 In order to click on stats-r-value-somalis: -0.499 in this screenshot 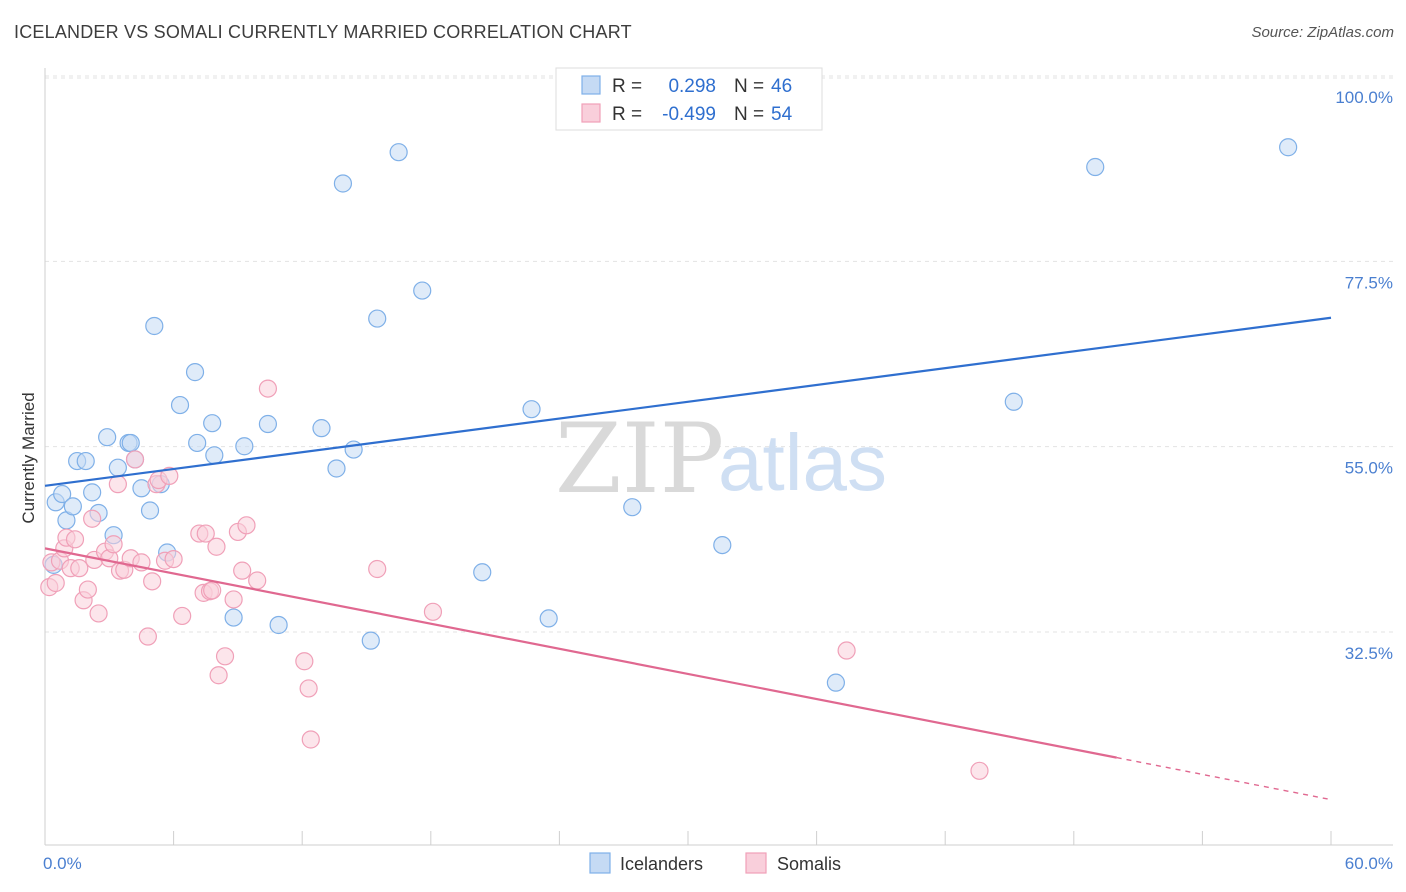, I will do `click(689, 114)`.